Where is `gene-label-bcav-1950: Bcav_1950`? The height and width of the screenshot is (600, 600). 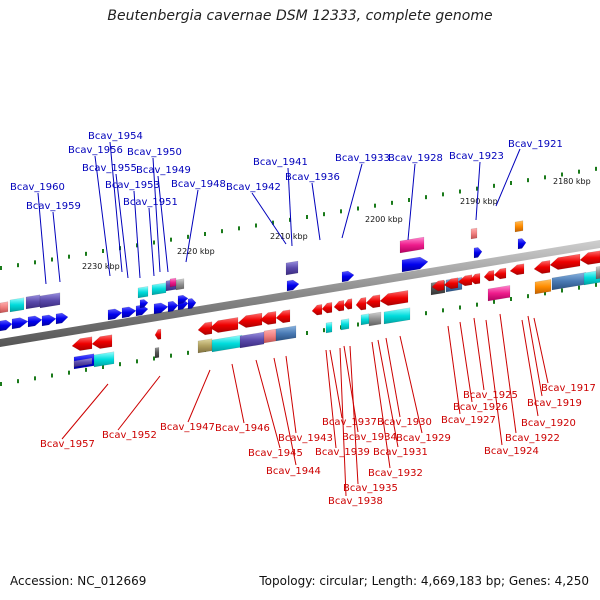
gene-label-bcav-1950: Bcav_1950 is located at coordinates (154, 152).